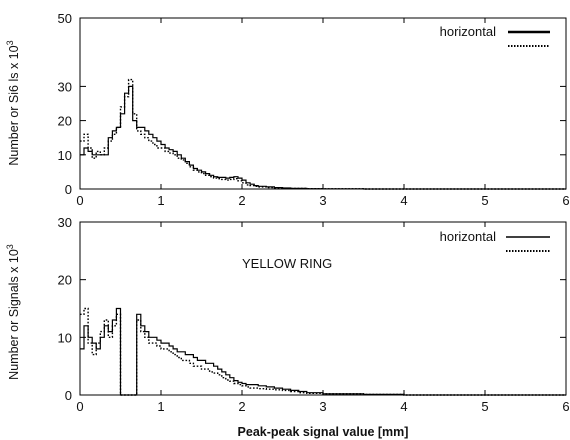  I want to click on bottom-x-tick-label: 3, so click(322, 406).